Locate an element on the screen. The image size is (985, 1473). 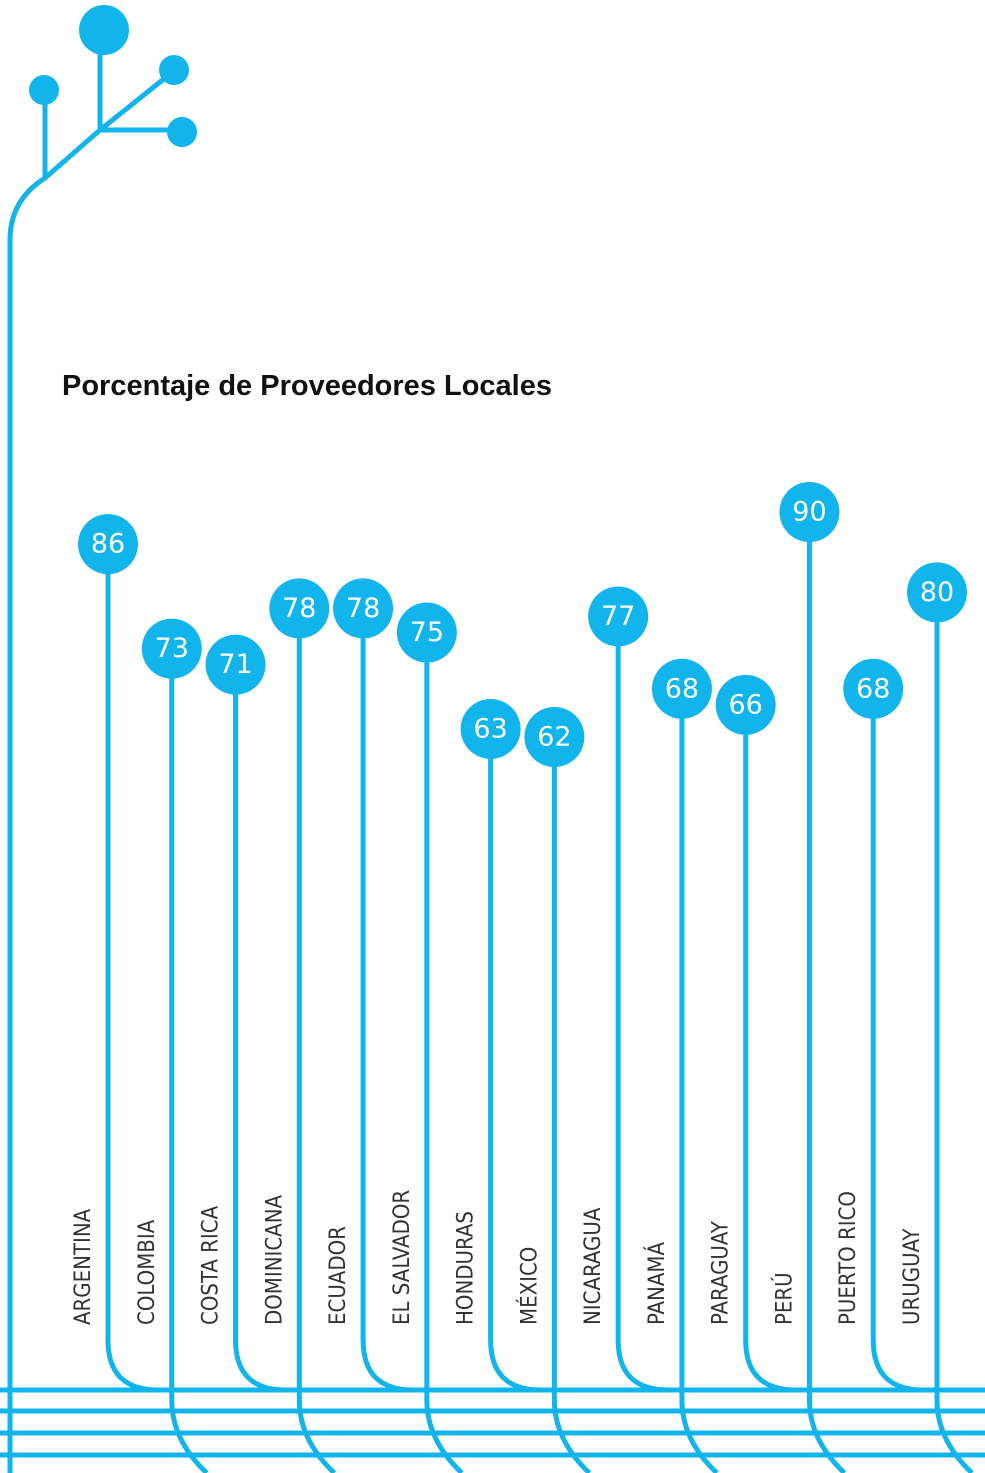
value-label: 71 is located at coordinates (235, 664).